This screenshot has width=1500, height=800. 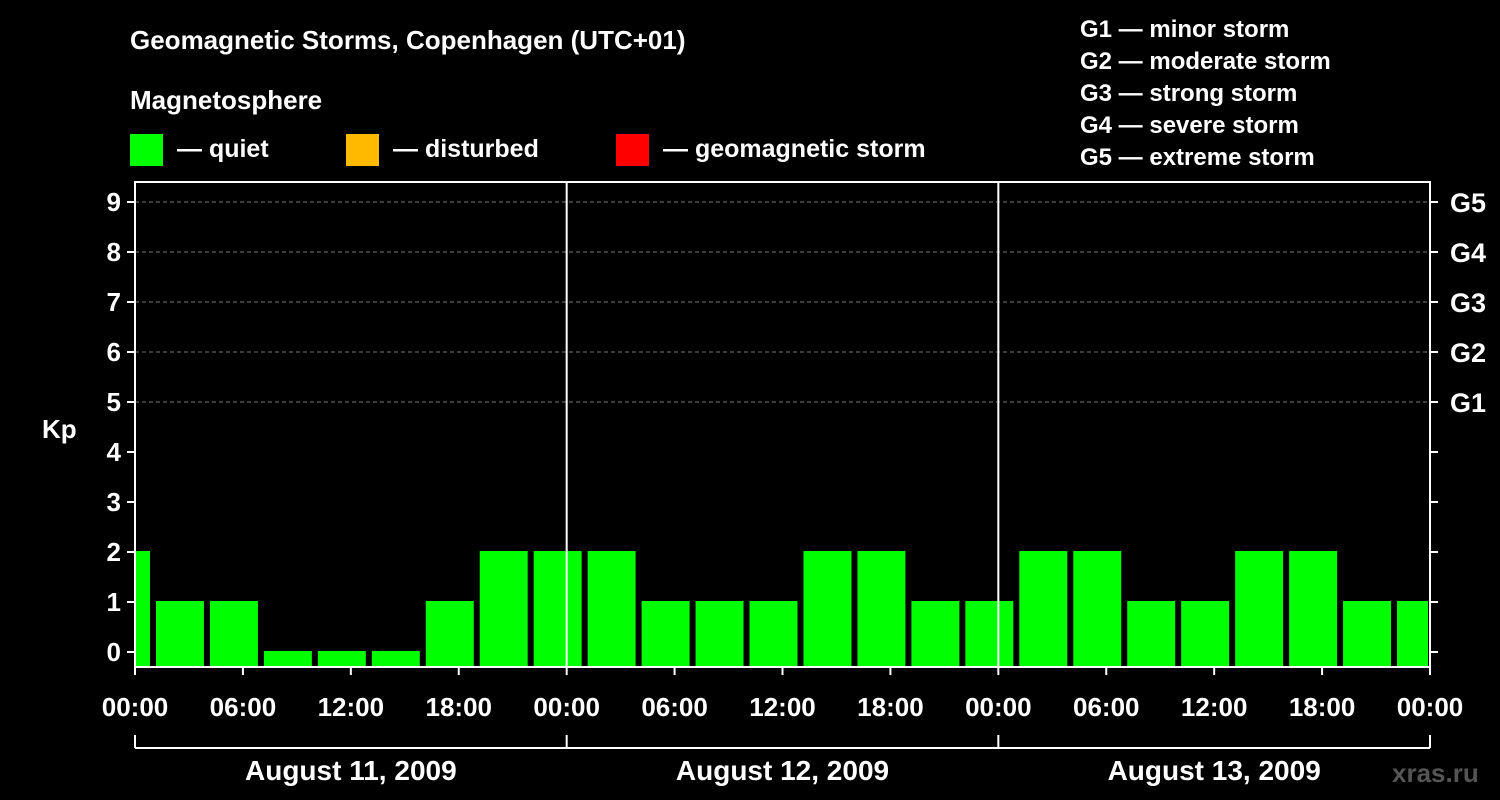 I want to click on x-tick-label-7: 18:00, so click(x=890, y=707).